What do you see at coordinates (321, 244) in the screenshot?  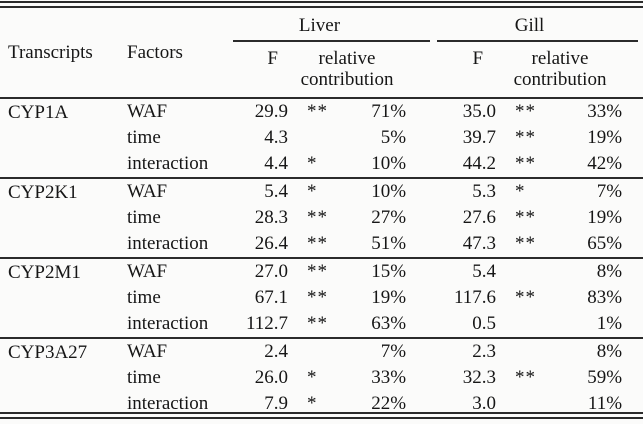 I see `table-row: interaction 26.4 ** 51% 47.3 ** 65%` at bounding box center [321, 244].